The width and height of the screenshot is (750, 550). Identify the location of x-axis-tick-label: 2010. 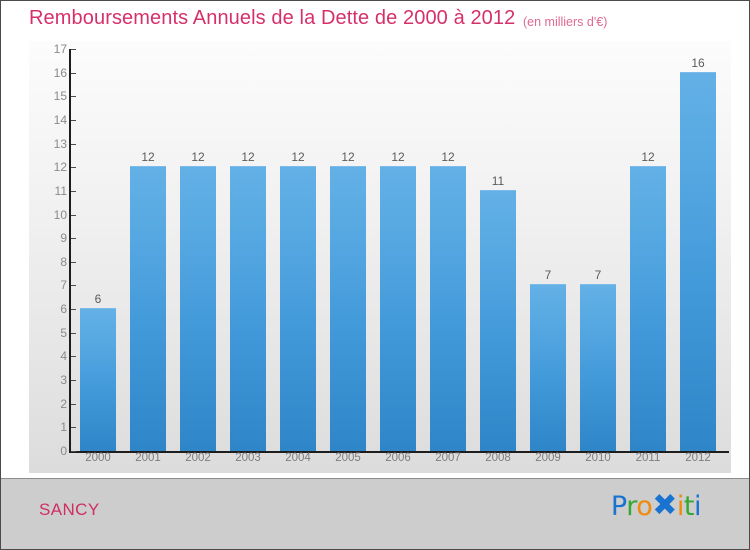
(598, 458).